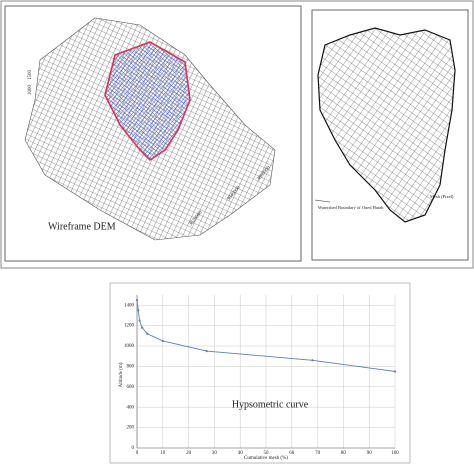 This screenshot has height=474, width=474. I want to click on x-tick-label: 80, so click(344, 453).